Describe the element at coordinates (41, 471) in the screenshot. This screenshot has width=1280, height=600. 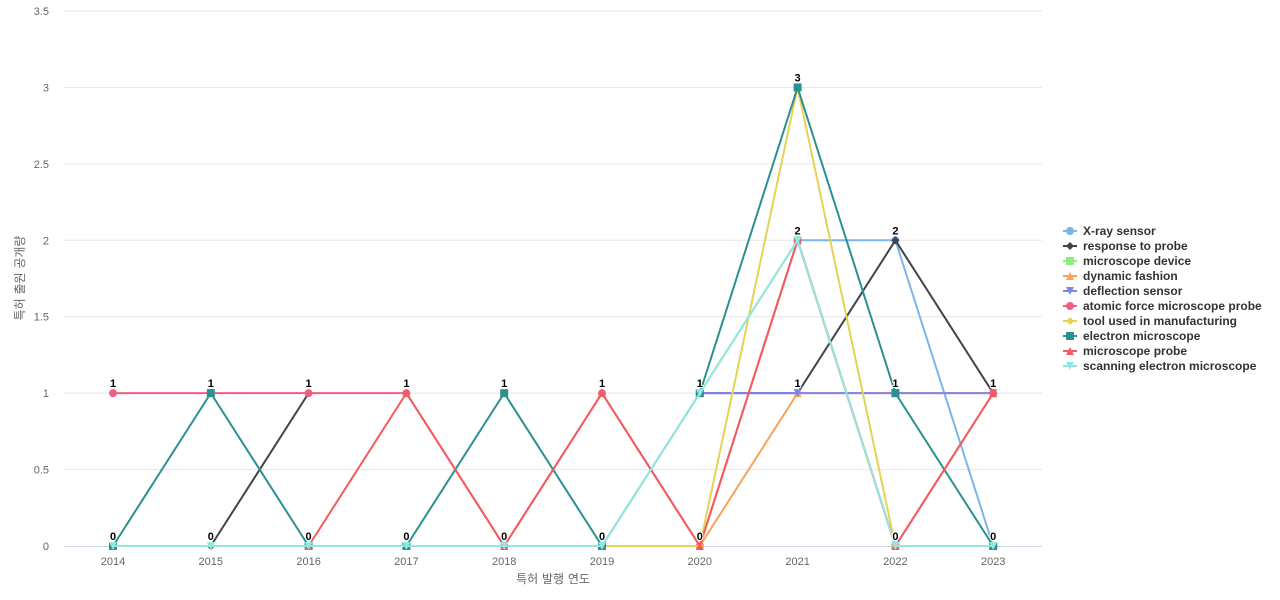
I see `y-tick-label: 0.5` at that location.